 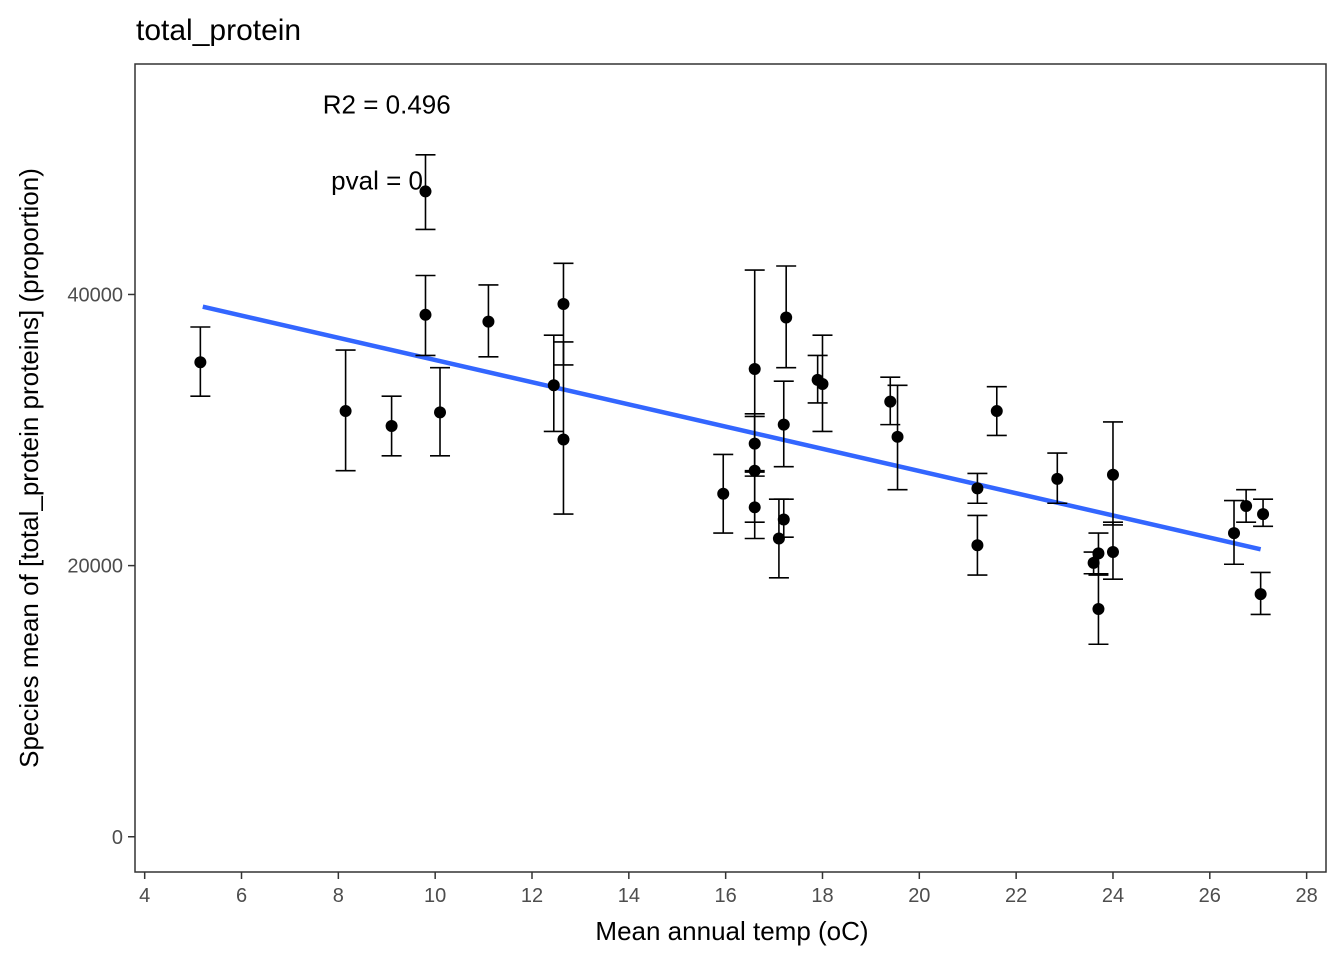 I want to click on x-axis-title: Mean annual temp (oC), so click(x=731, y=931).